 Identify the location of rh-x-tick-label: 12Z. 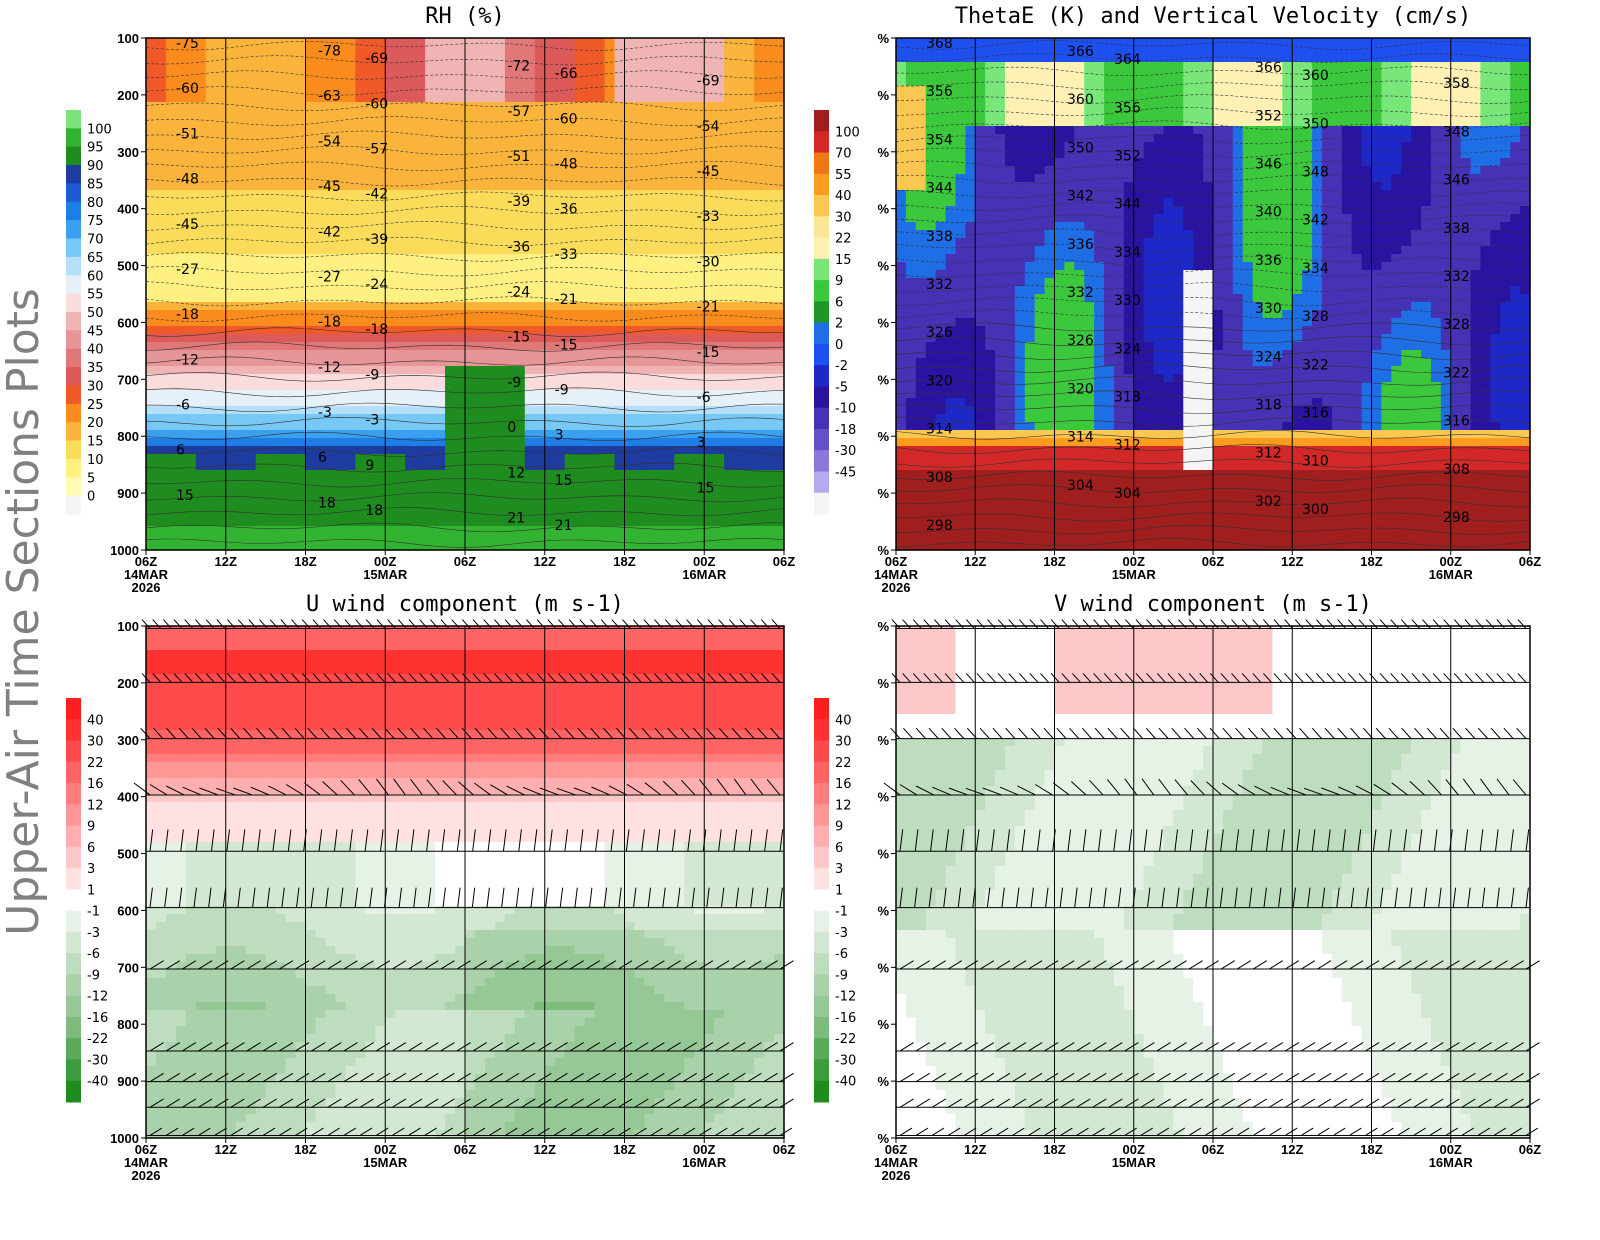
(545, 561).